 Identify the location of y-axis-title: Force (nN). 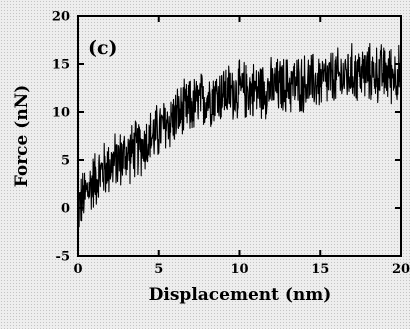
(22, 136).